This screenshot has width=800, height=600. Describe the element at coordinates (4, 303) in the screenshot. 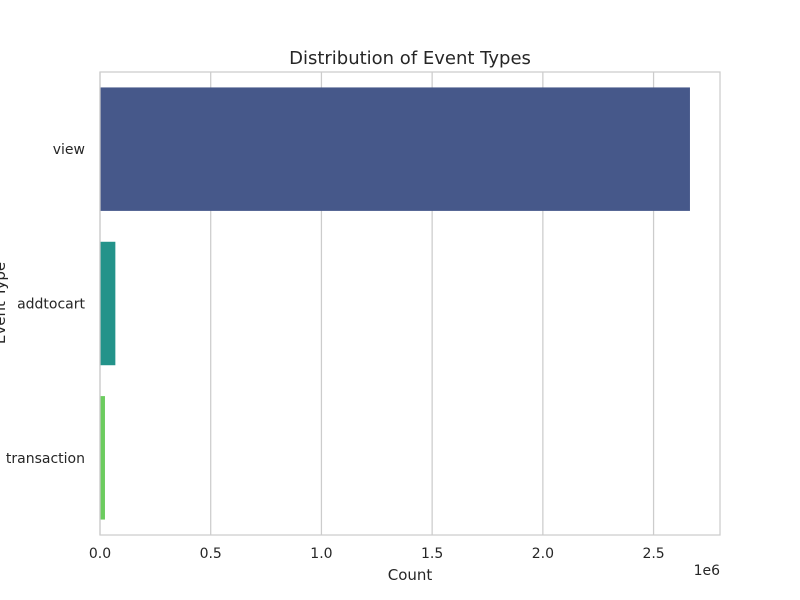

I see `y-axis-label: Event Type` at that location.